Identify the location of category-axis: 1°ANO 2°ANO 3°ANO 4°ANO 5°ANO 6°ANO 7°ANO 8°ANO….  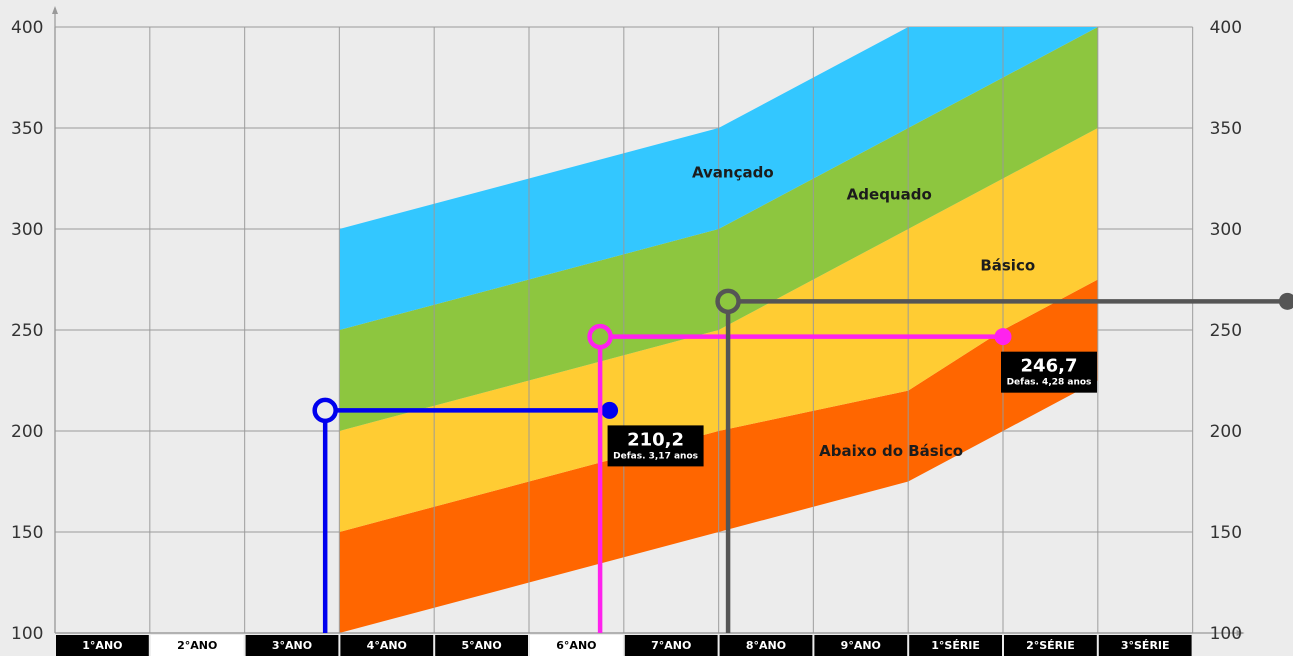
(624, 645).